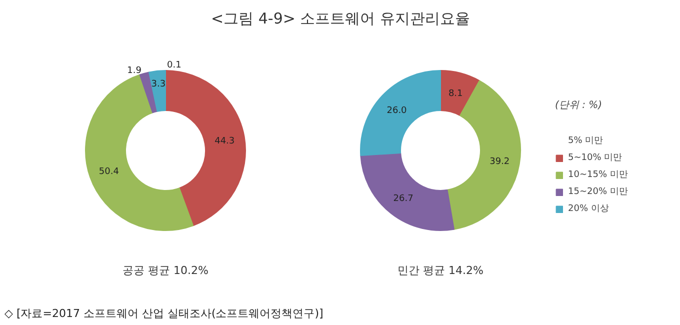 The image size is (680, 325). Describe the element at coordinates (397, 111) in the screenshot. I see `data-label: 26.0` at that location.